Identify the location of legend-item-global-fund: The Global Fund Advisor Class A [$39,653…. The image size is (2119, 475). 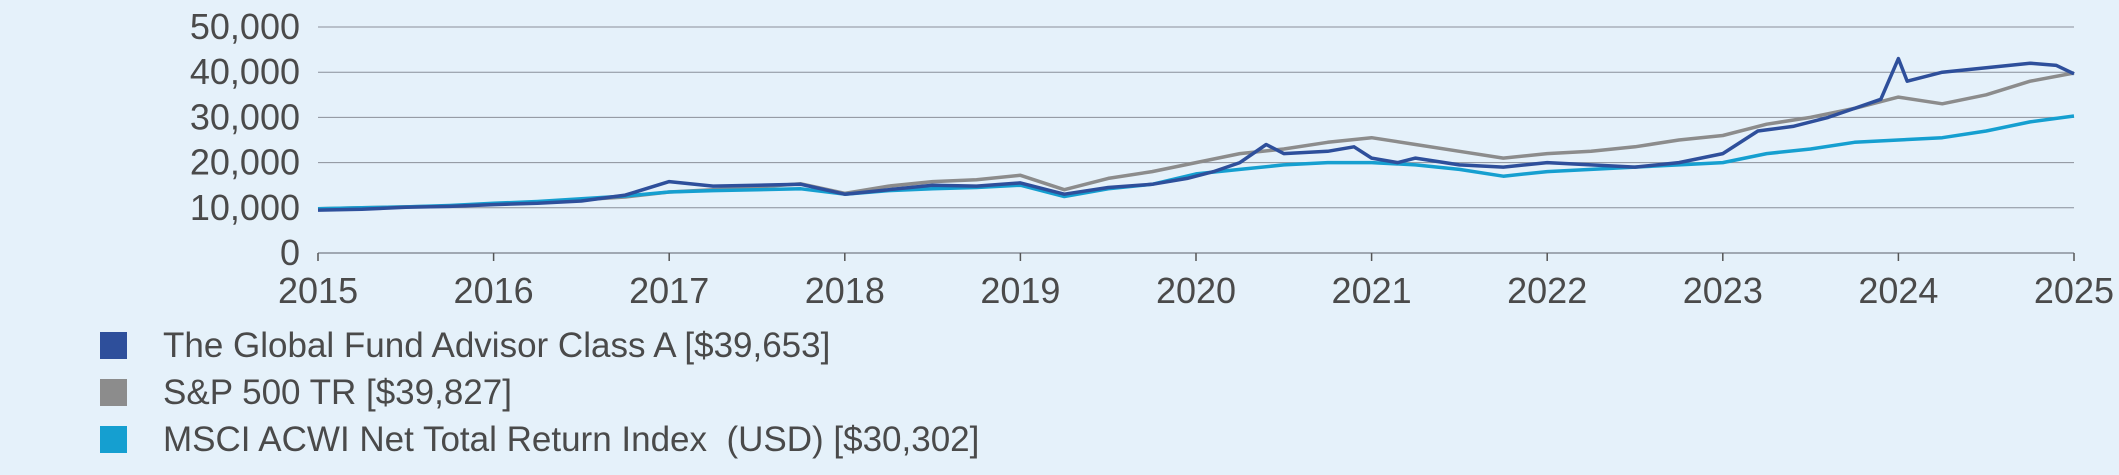
(539, 345).